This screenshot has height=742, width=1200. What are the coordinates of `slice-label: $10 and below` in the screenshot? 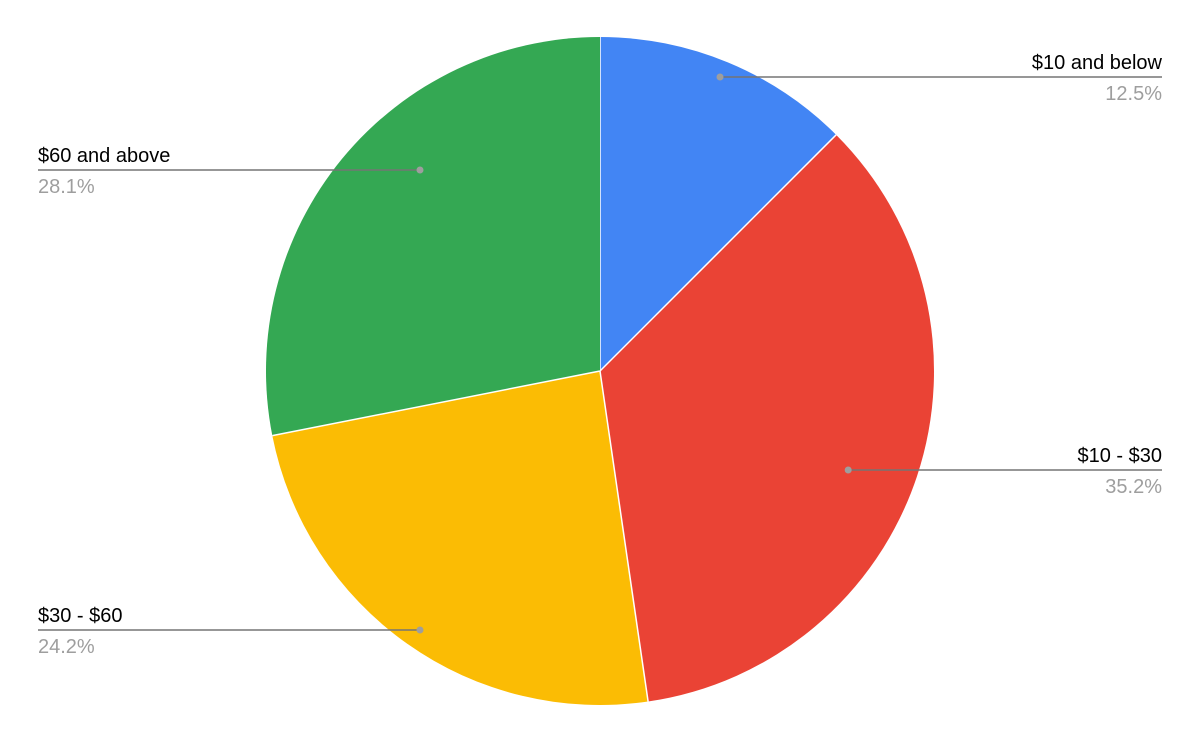 It's located at (1097, 63).